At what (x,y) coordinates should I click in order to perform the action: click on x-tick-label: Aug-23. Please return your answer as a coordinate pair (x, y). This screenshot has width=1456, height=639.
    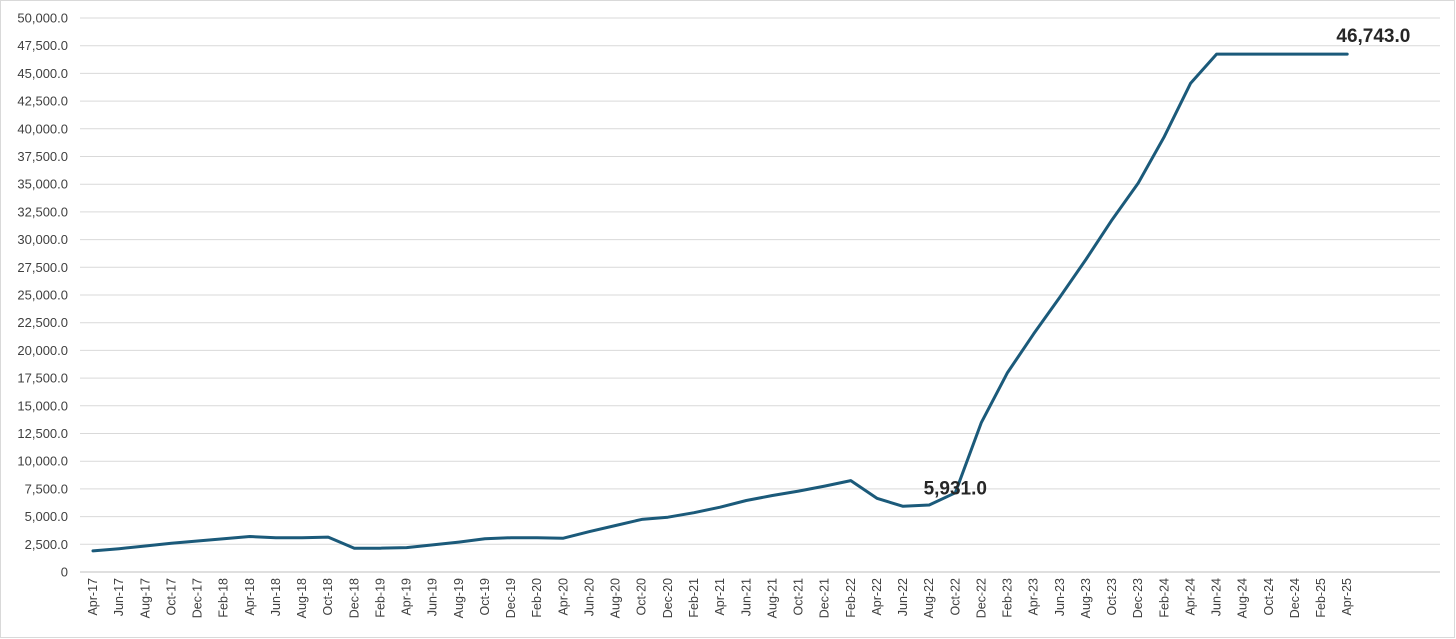
    Looking at the image, I should click on (1086, 598).